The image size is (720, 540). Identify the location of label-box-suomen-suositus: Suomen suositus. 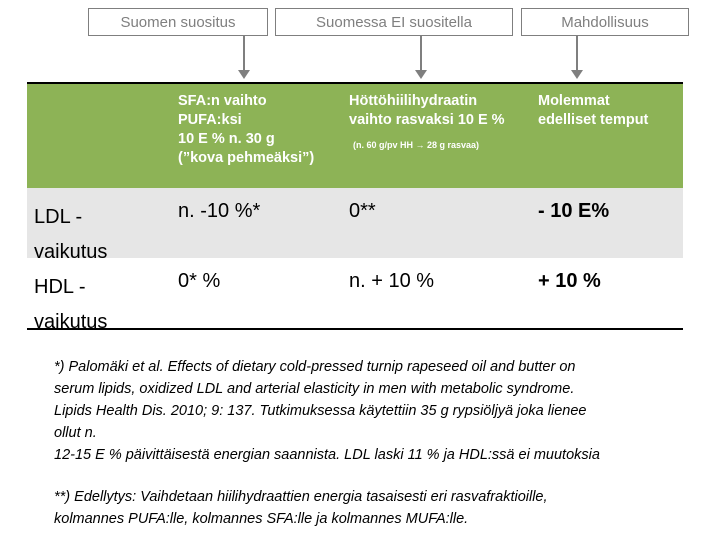
(178, 22).